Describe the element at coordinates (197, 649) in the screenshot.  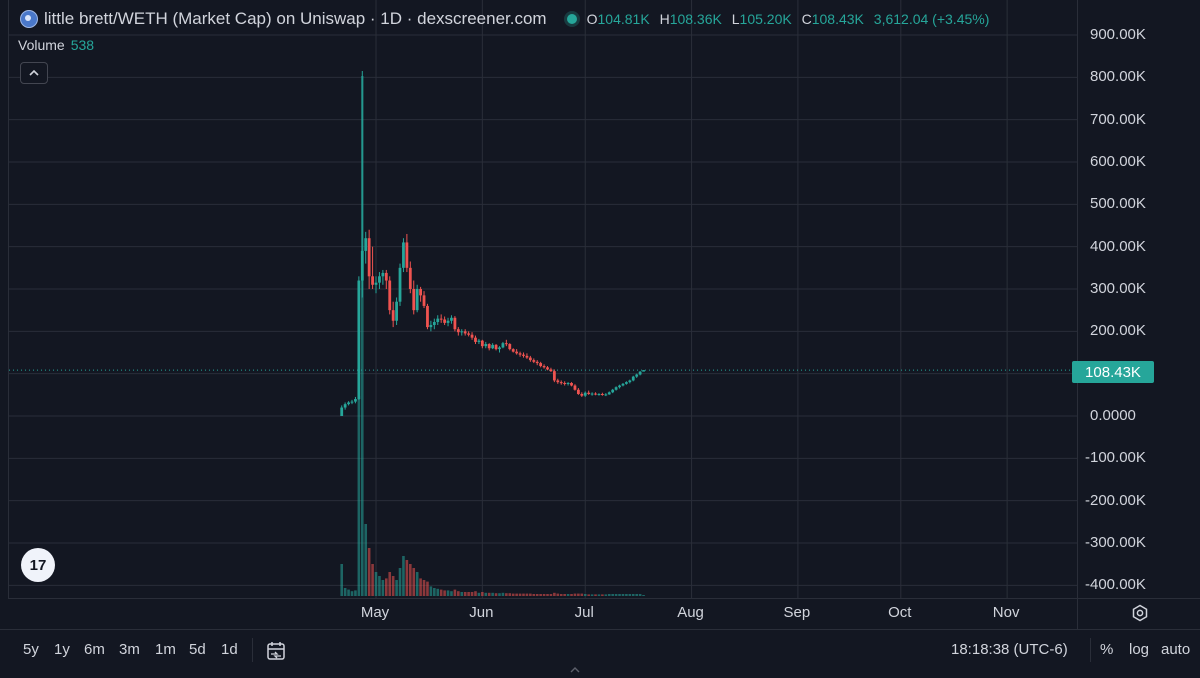
I see `range-5d-button: 5d` at that location.